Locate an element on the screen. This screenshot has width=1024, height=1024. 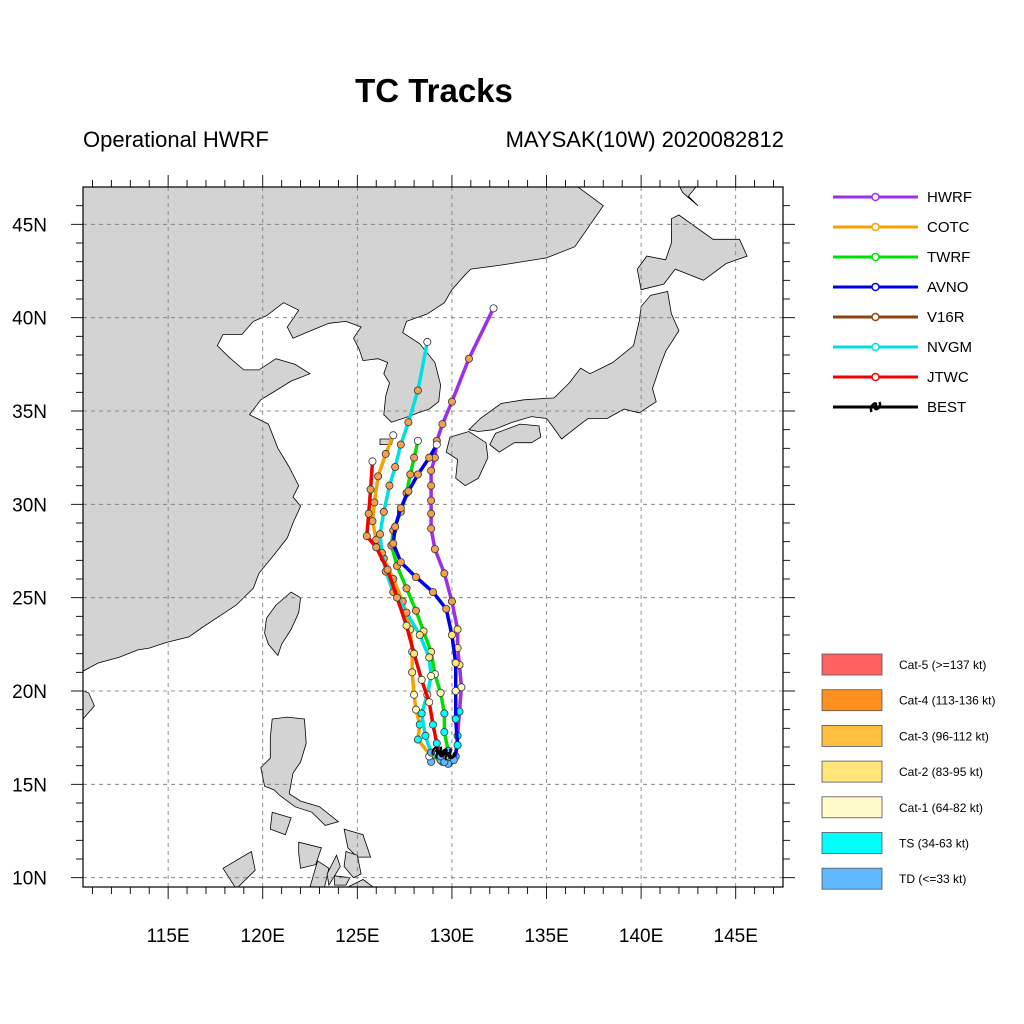
legend-marker-avno is located at coordinates (875, 287).